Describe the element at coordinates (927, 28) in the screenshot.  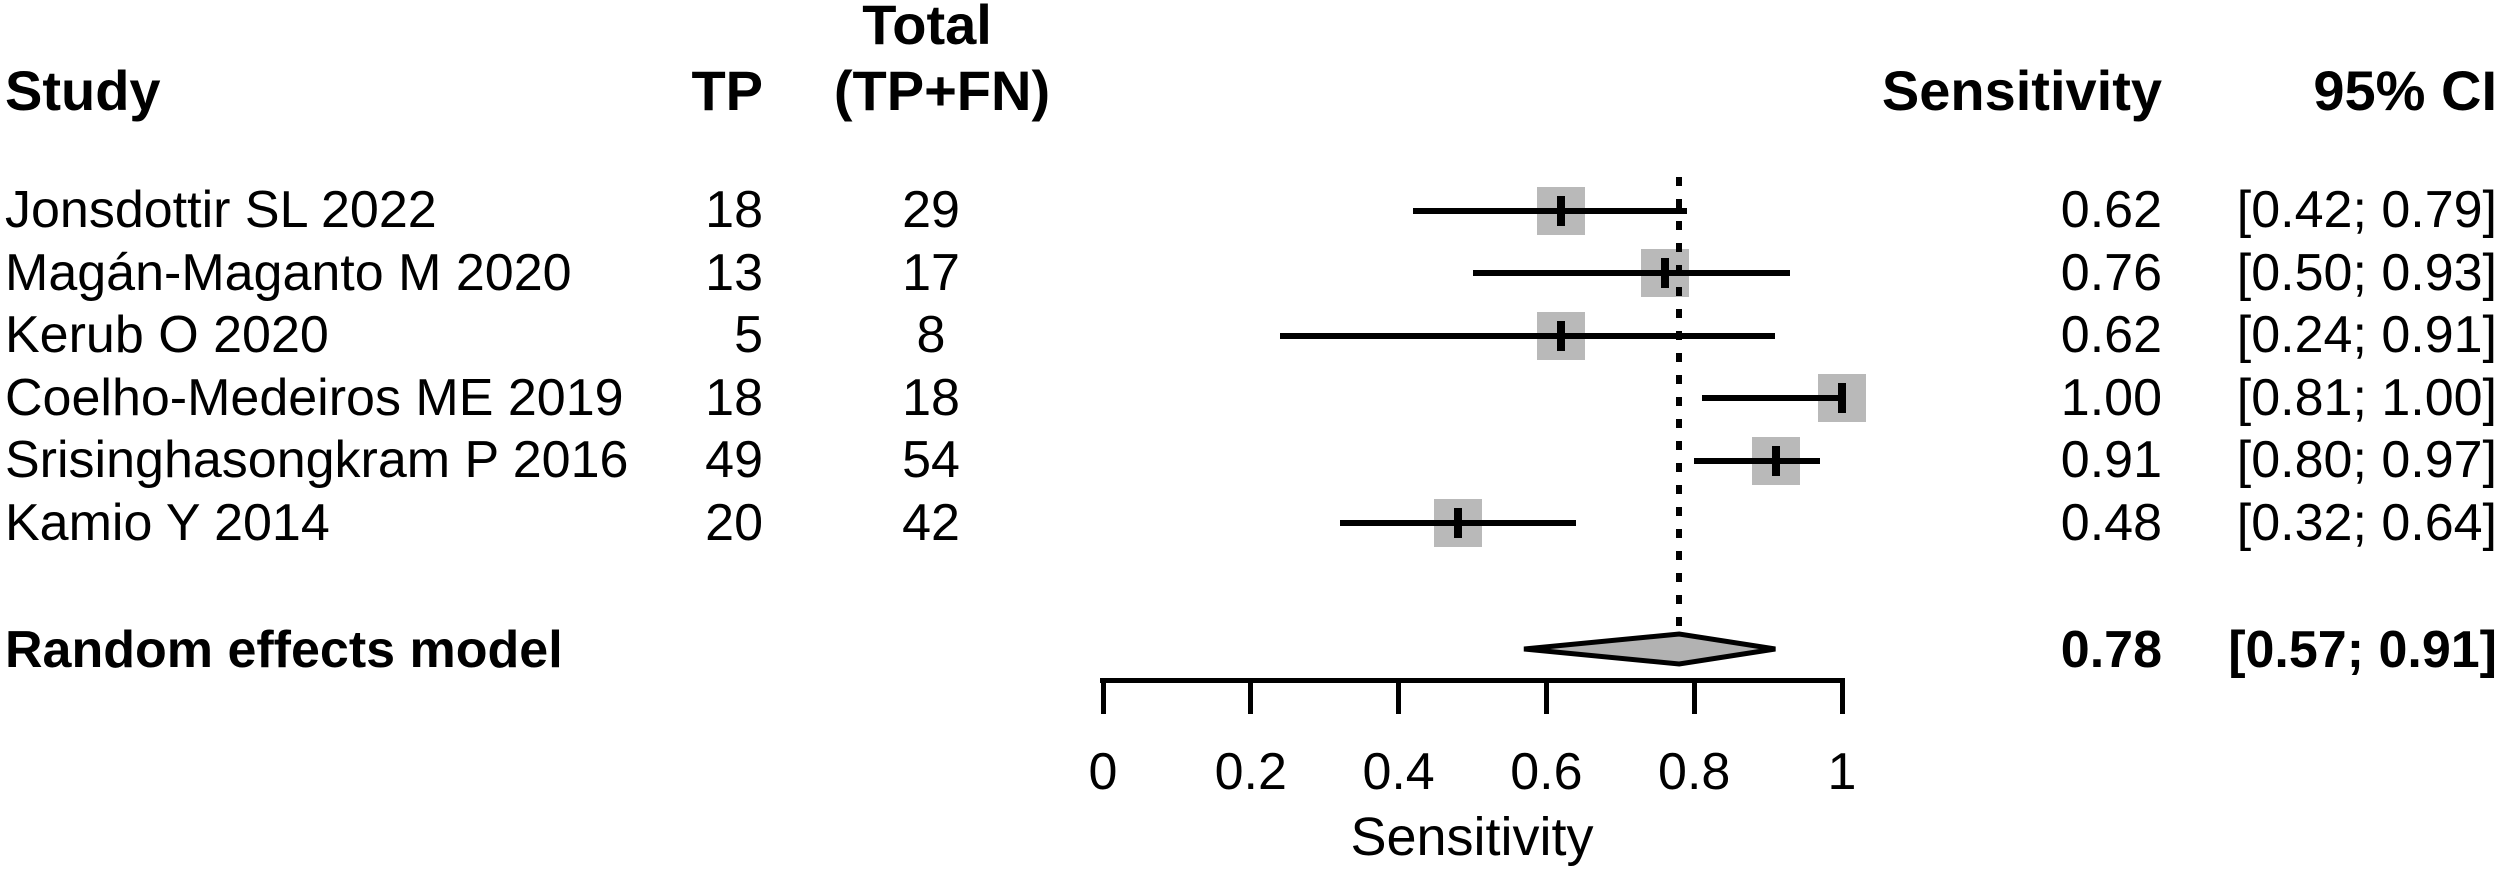
I see `total-column-header-line1: Total` at that location.